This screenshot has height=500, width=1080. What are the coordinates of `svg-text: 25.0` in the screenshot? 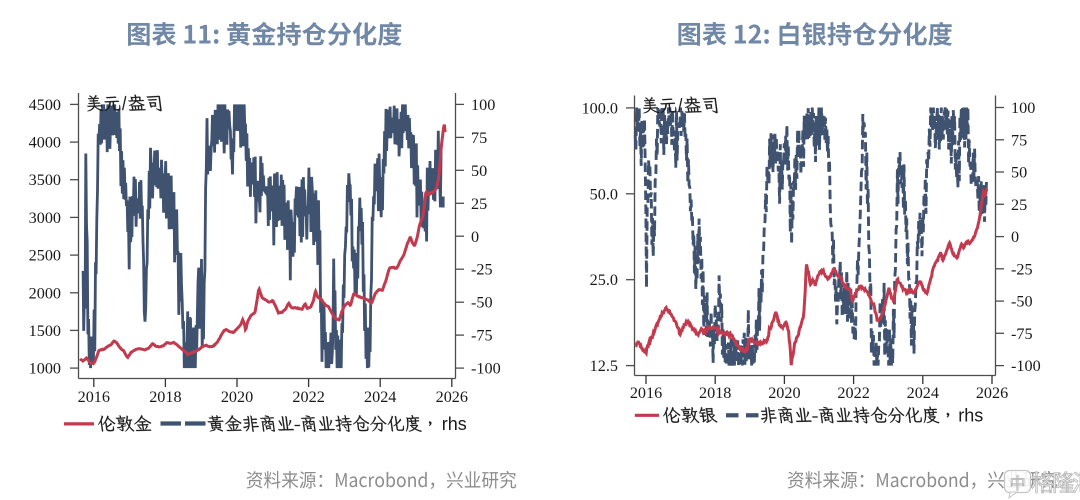 It's located at (604, 280).